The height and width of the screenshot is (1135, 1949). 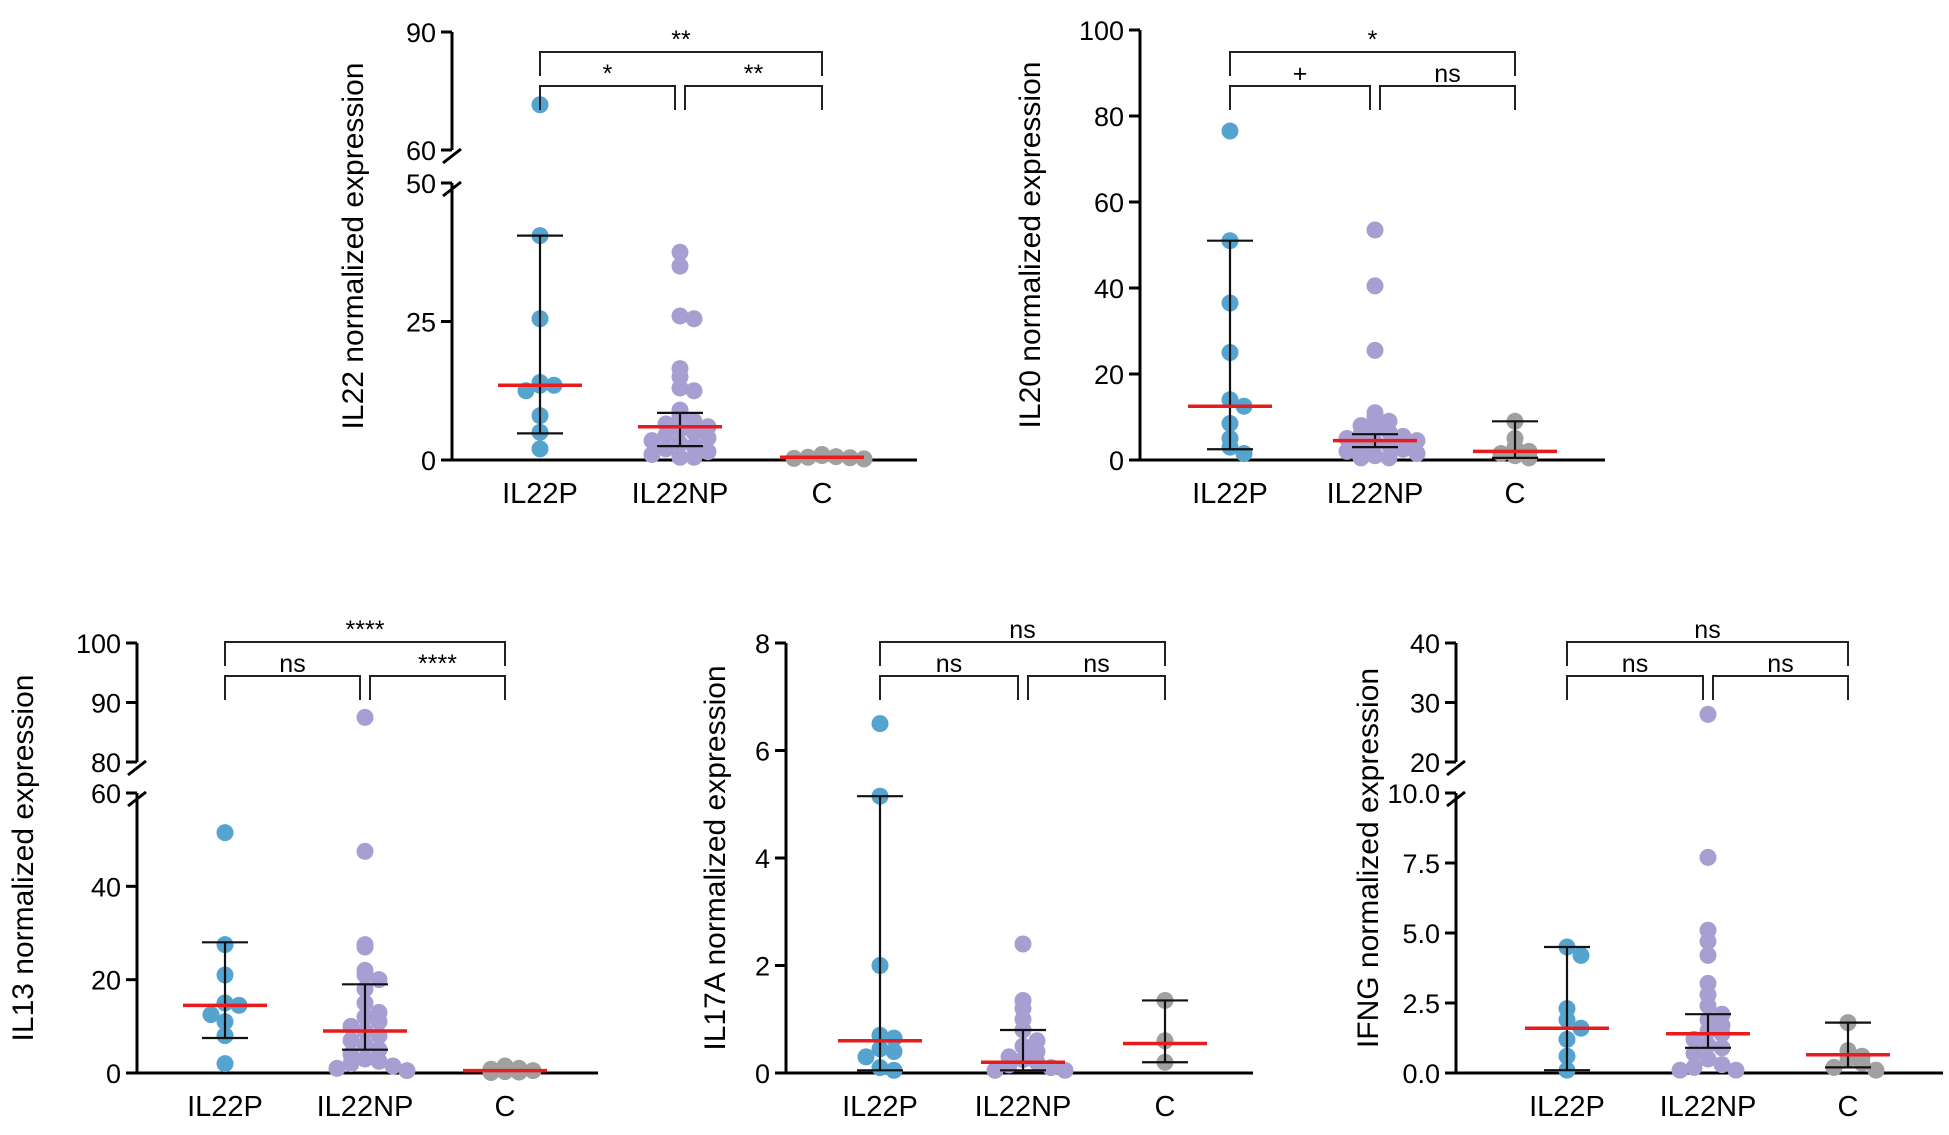 I want to click on y-tick-label: 60, so click(x=1109, y=203).